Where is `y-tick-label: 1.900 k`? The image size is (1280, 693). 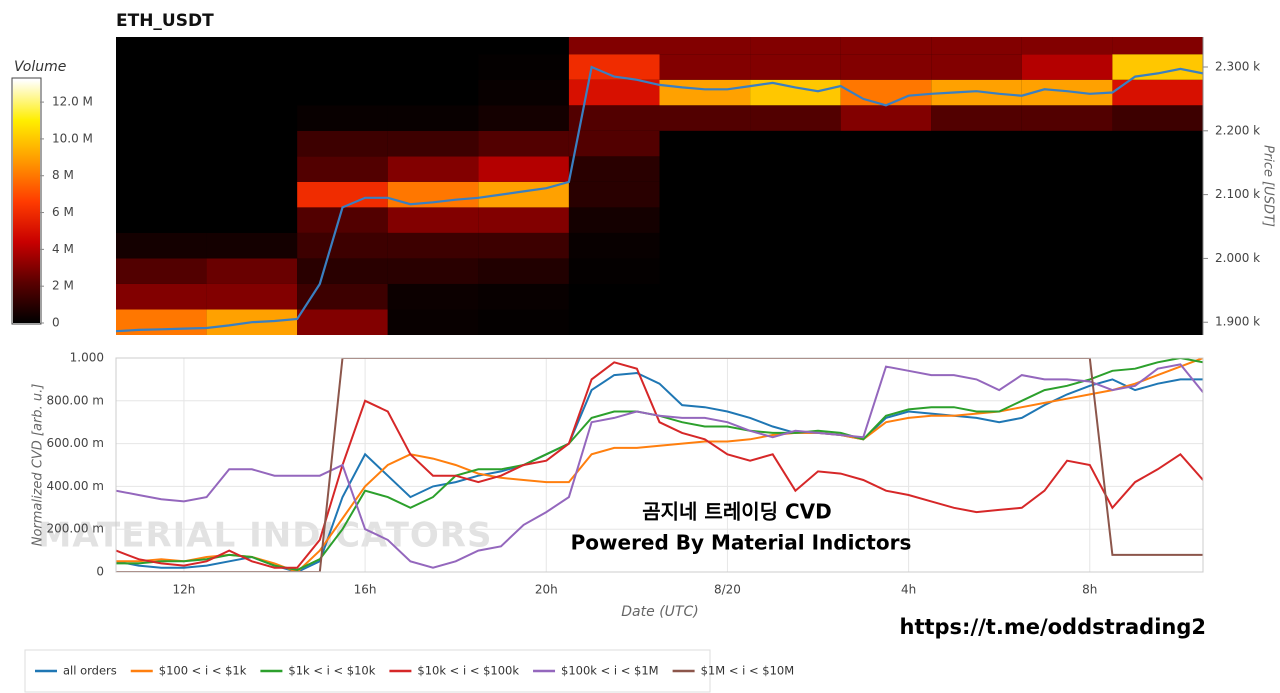
y-tick-label: 1.900 k is located at coordinates (1237, 322).